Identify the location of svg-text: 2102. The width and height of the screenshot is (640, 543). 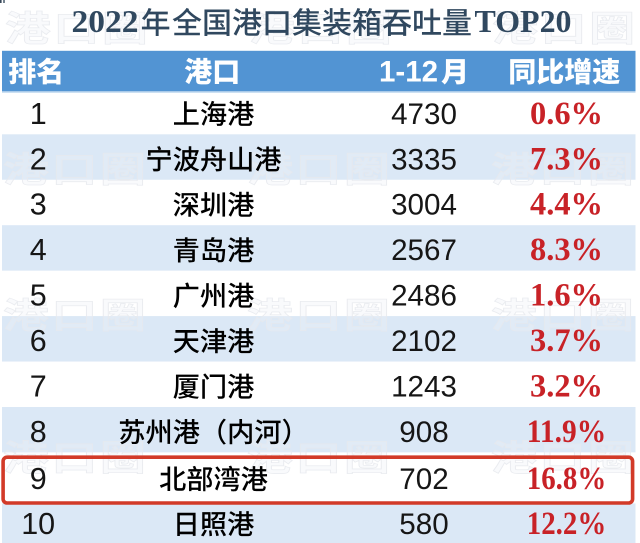
(424, 341).